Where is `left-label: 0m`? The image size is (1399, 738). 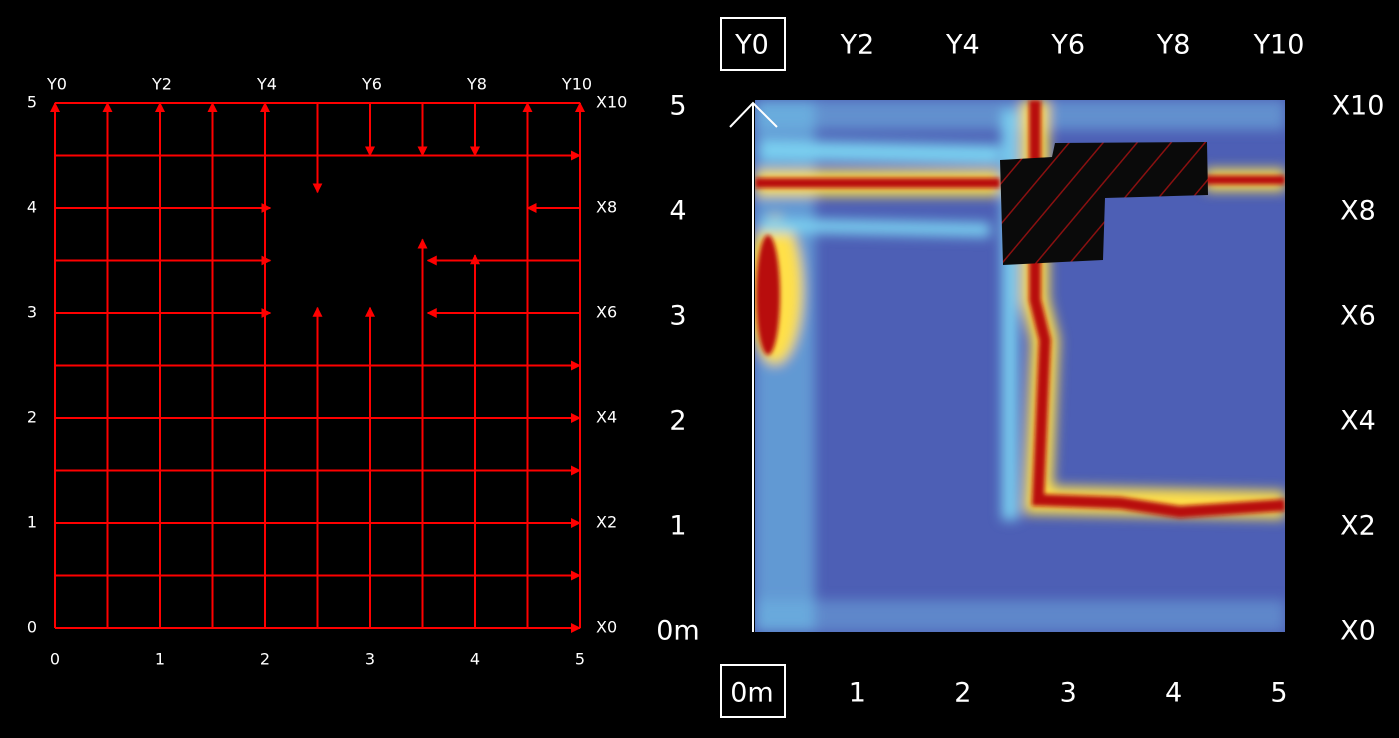 left-label: 0m is located at coordinates (677, 631).